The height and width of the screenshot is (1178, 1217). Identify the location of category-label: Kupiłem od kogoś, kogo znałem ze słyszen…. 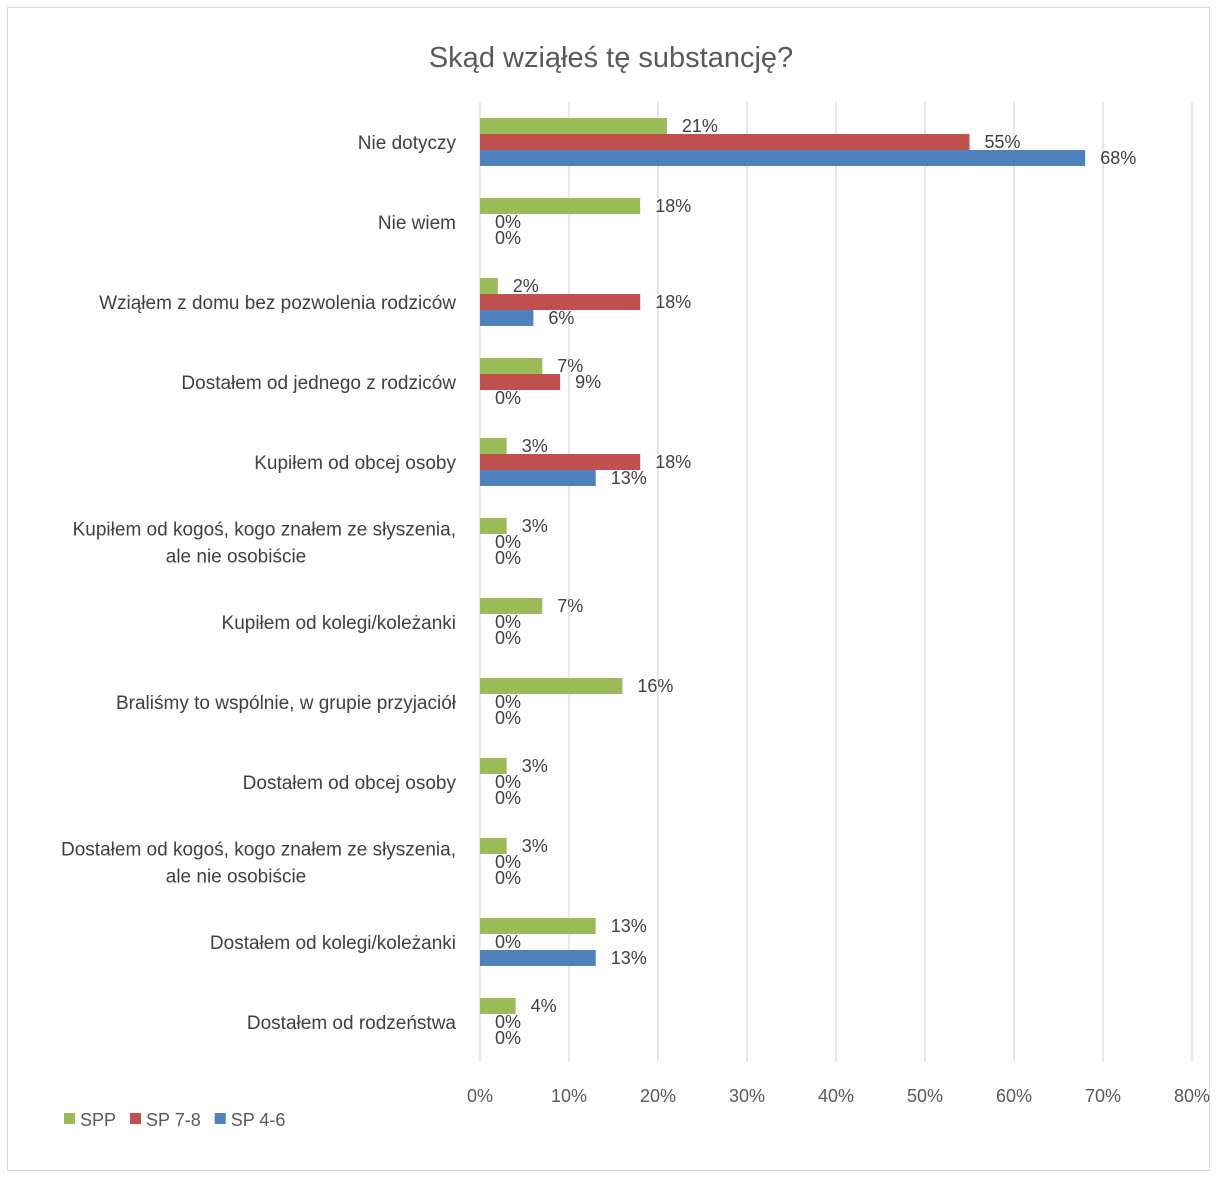
(264, 544).